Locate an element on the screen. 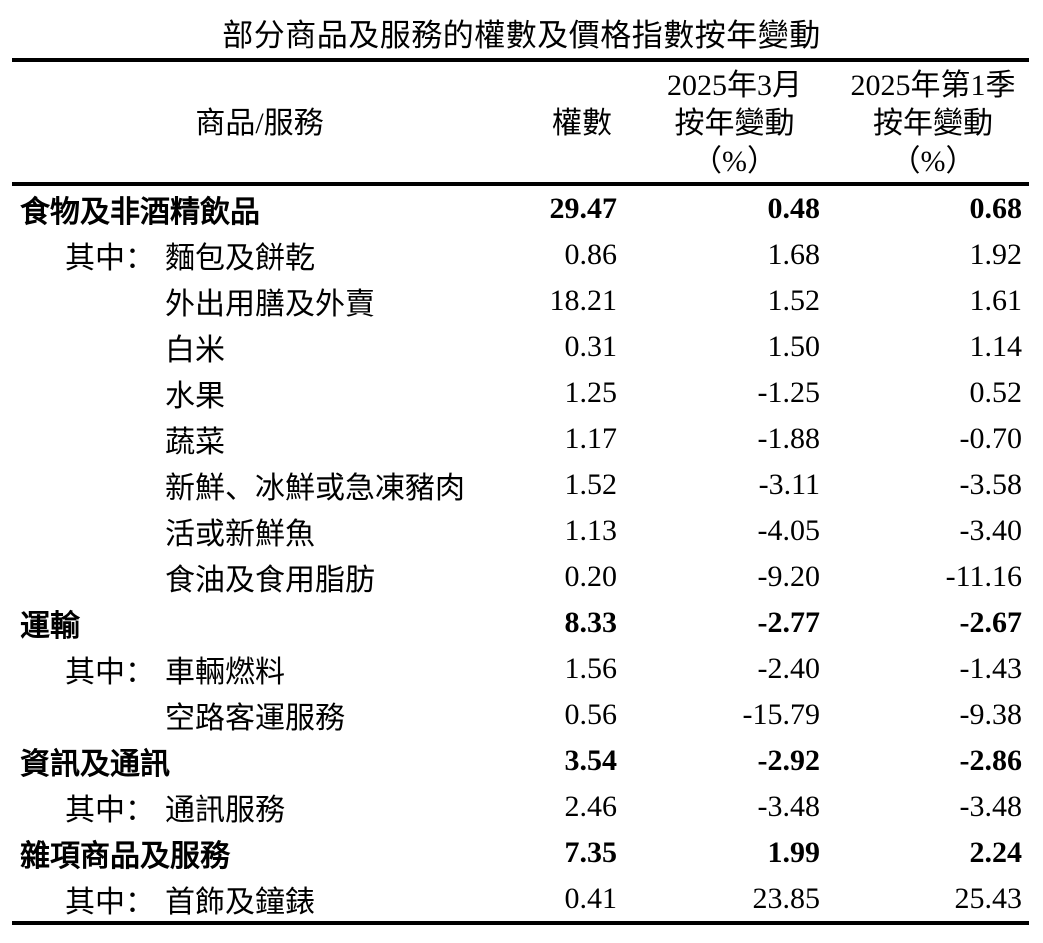 The width and height of the screenshot is (1043, 943). march-yoy-value: 1.99 is located at coordinates (794, 852).